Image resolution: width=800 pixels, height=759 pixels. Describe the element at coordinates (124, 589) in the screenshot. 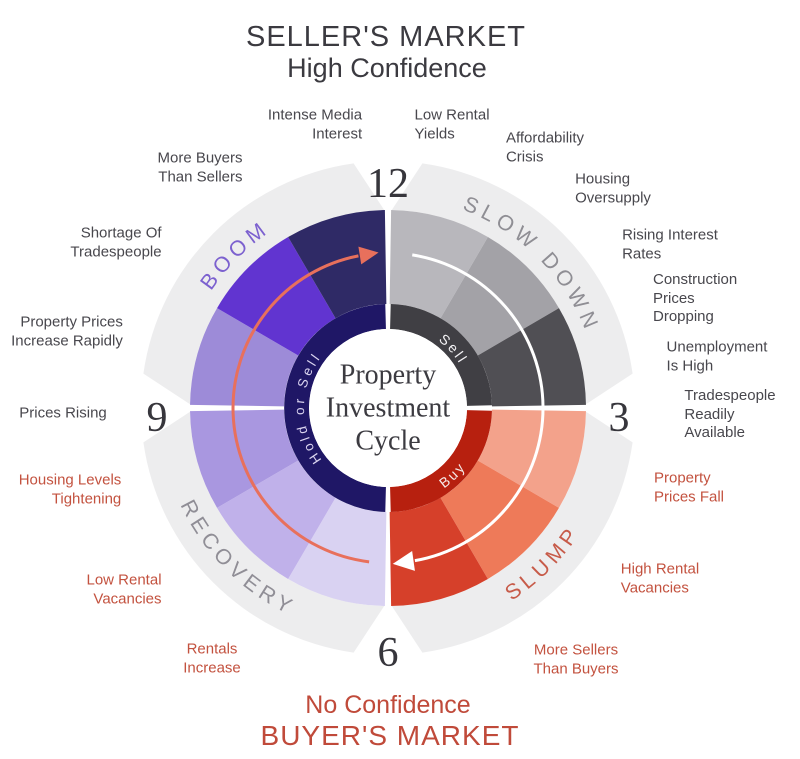

I see `cycle-stage-label: Low Rental Vacancies` at that location.